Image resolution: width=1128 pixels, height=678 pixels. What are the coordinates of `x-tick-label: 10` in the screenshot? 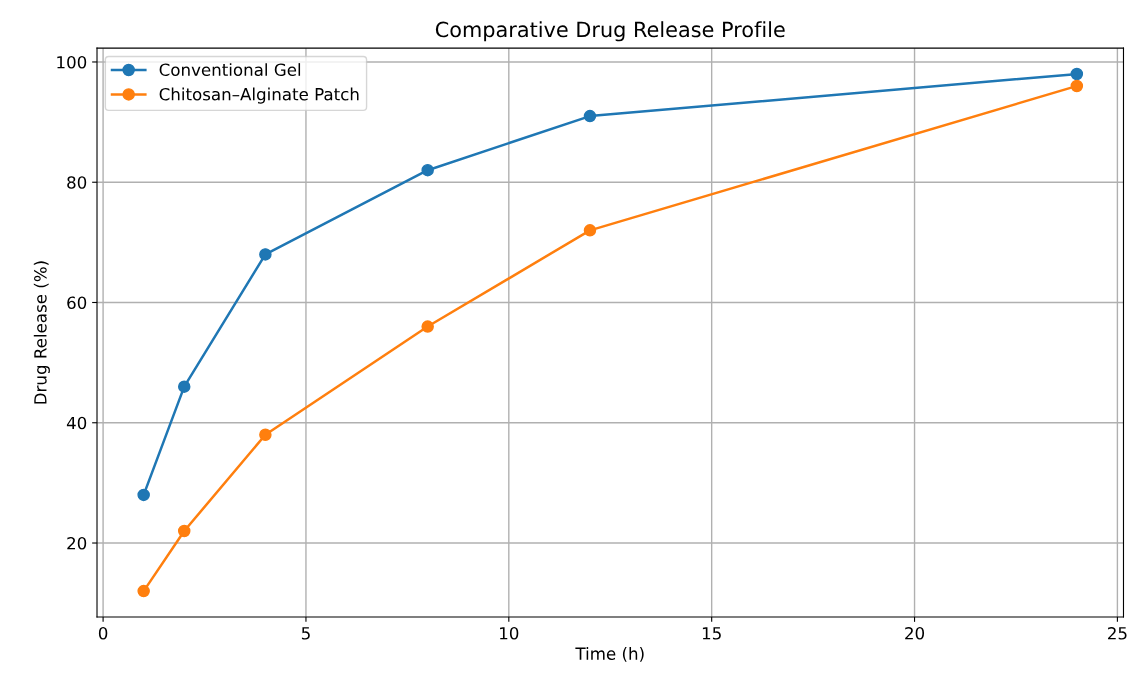 It's located at (509, 633).